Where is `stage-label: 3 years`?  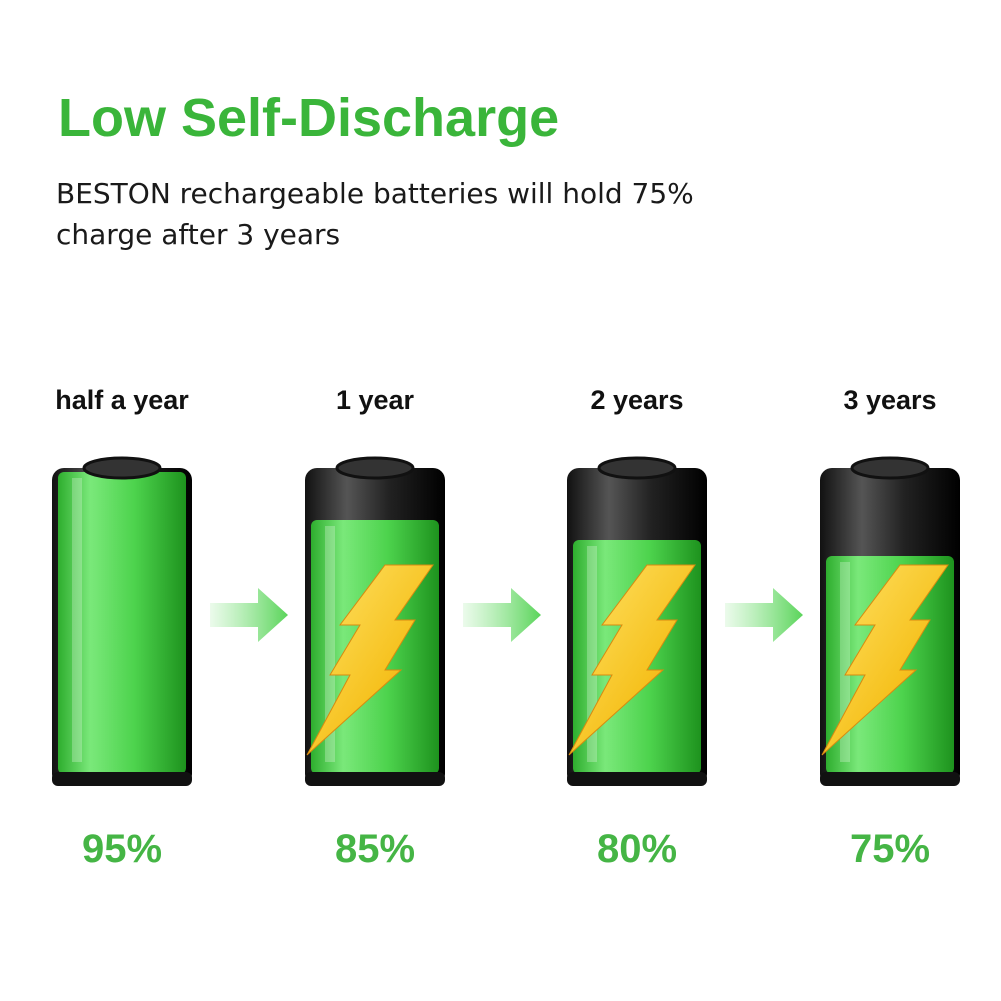
stage-label: 3 years is located at coordinates (889, 400).